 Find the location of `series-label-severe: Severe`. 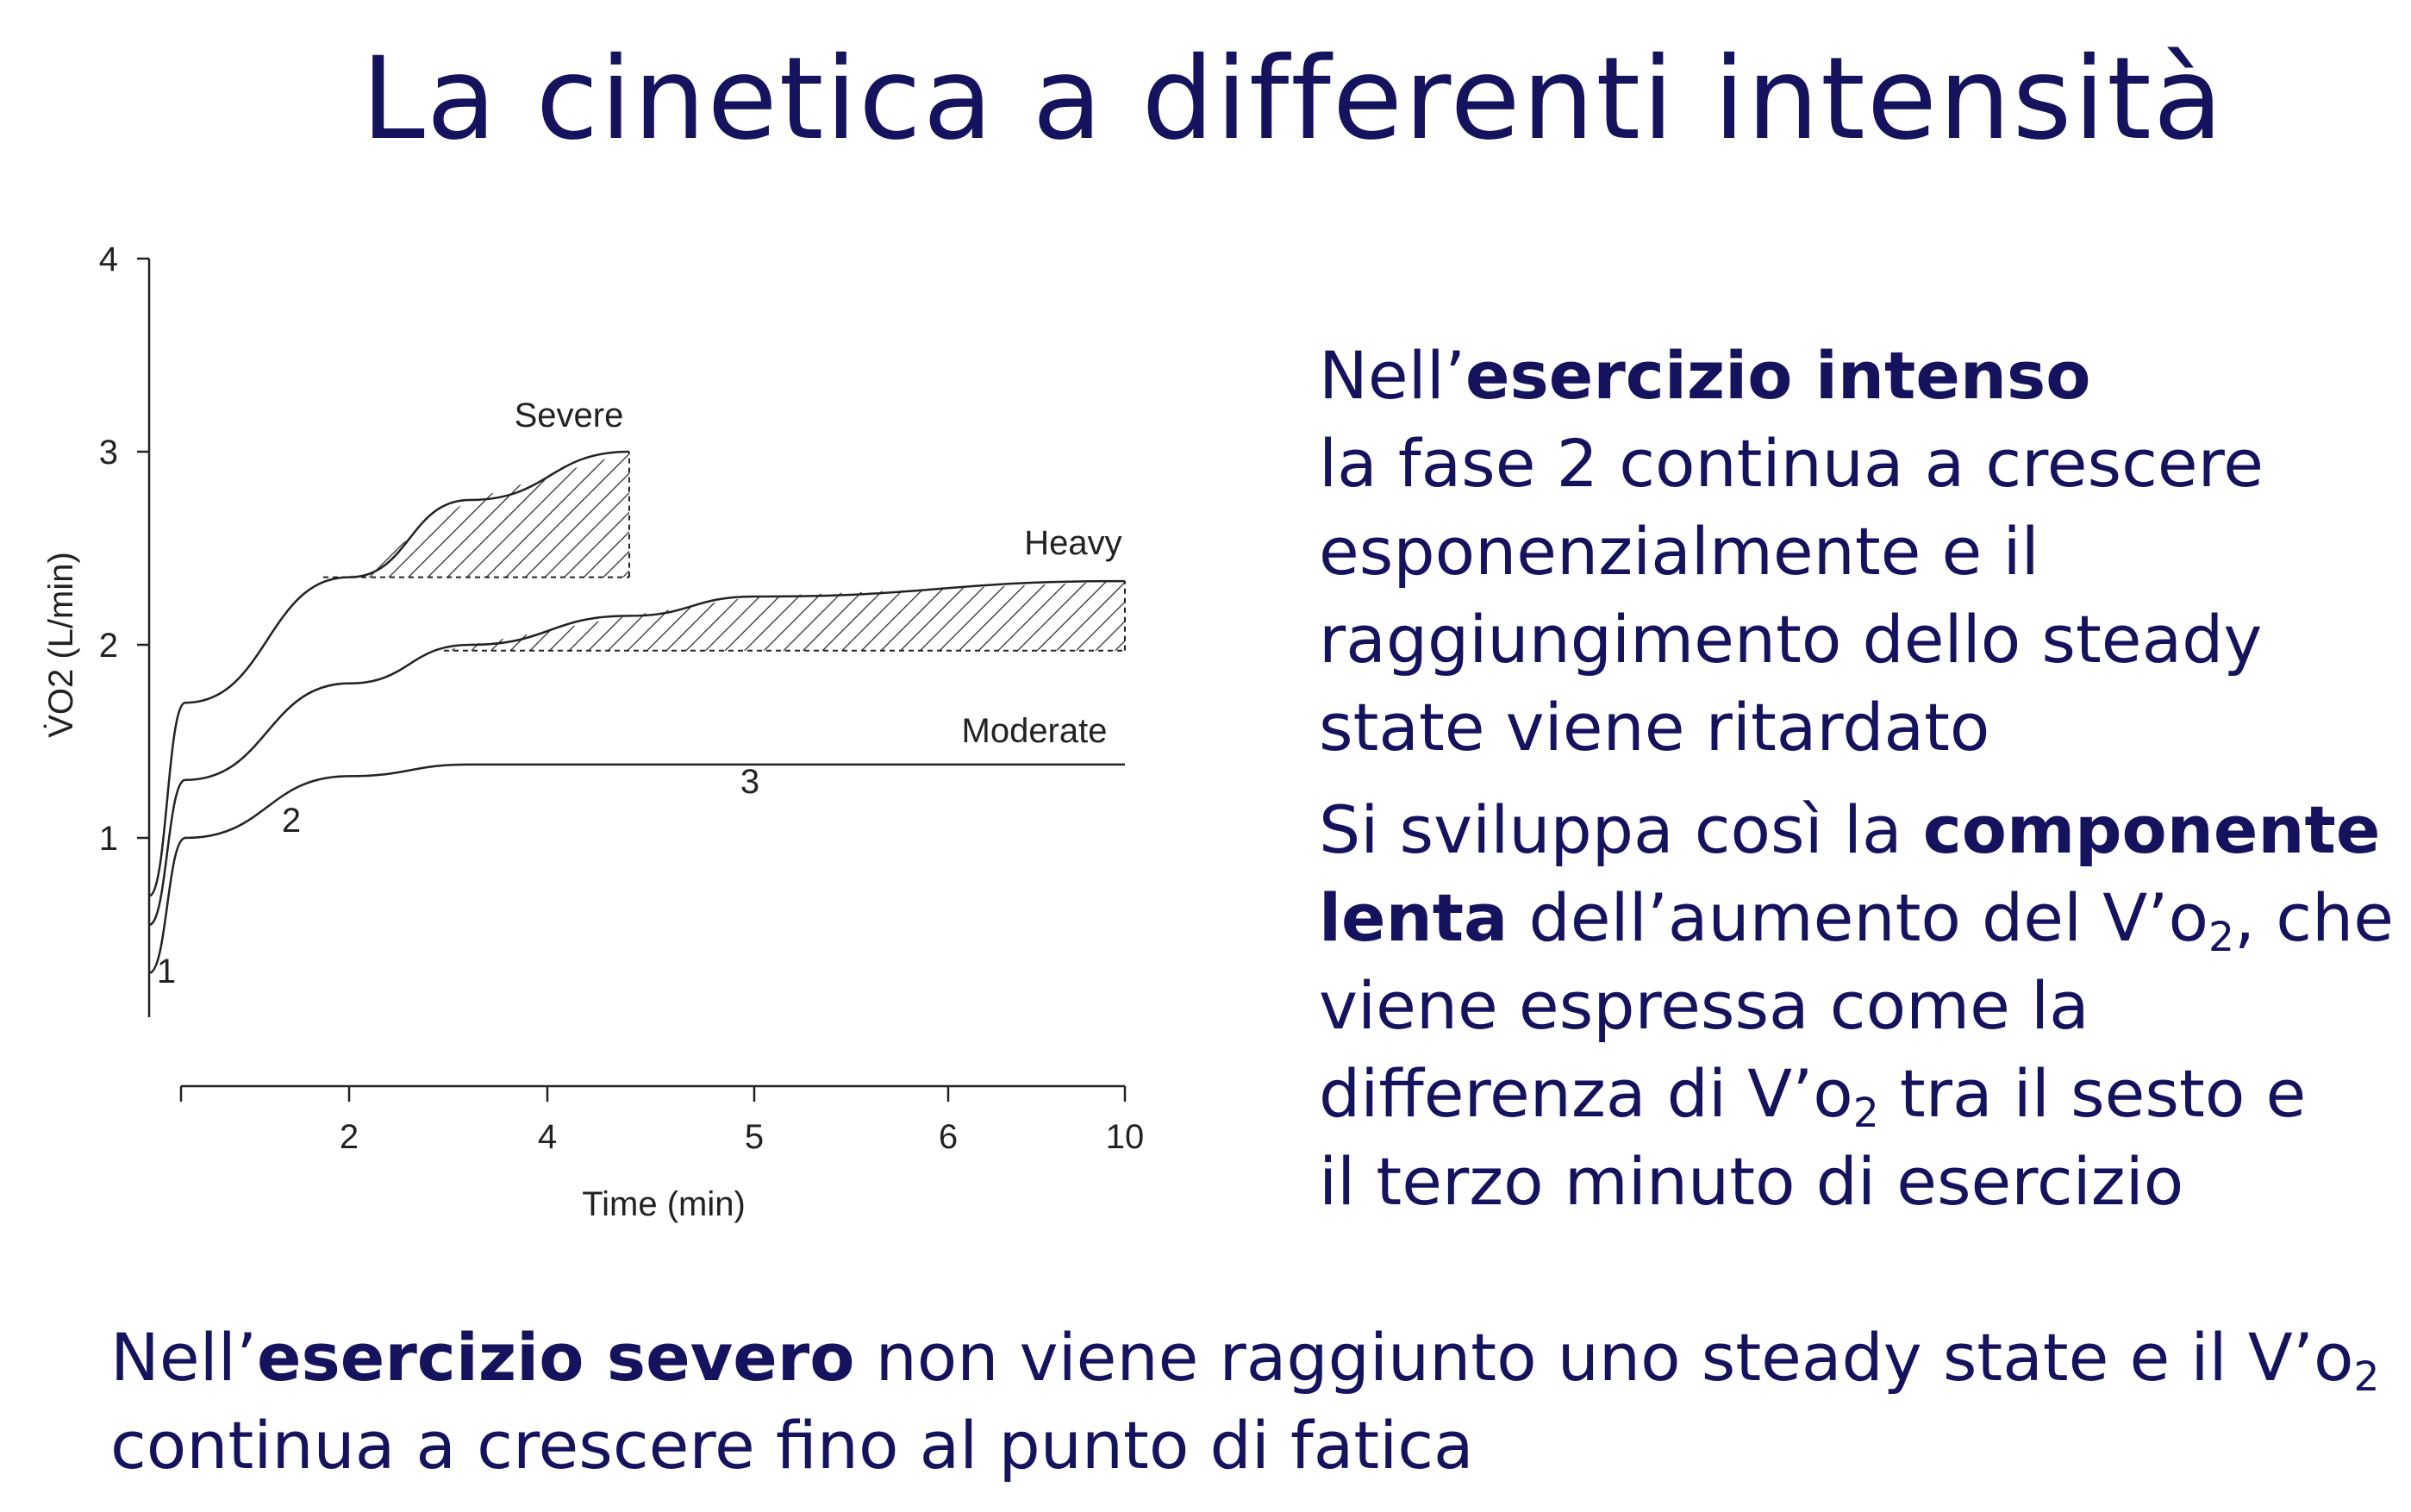

series-label-severe: Severe is located at coordinates (569, 415).